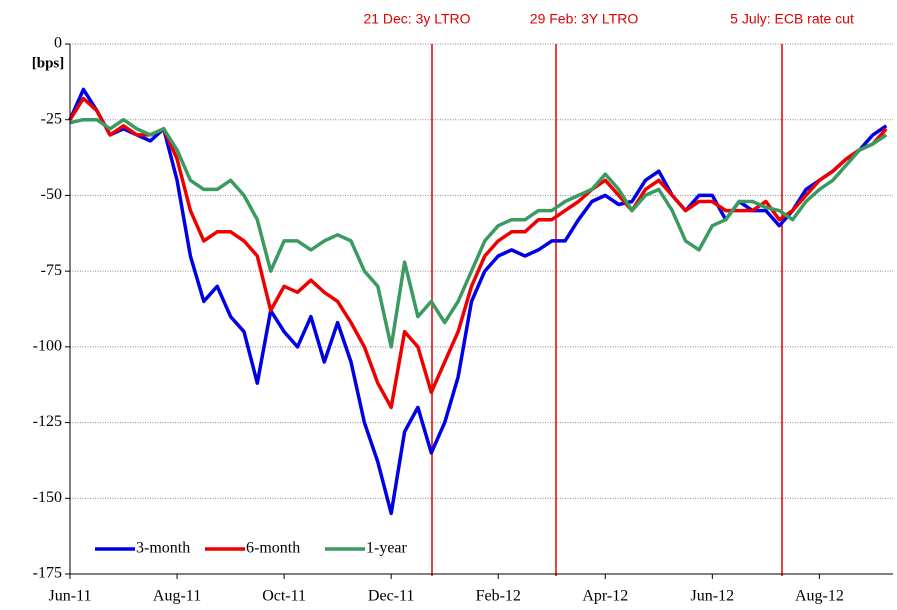 This screenshot has width=897, height=610. Describe the element at coordinates (47, 573) in the screenshot. I see `y-tick-label: -175` at that location.